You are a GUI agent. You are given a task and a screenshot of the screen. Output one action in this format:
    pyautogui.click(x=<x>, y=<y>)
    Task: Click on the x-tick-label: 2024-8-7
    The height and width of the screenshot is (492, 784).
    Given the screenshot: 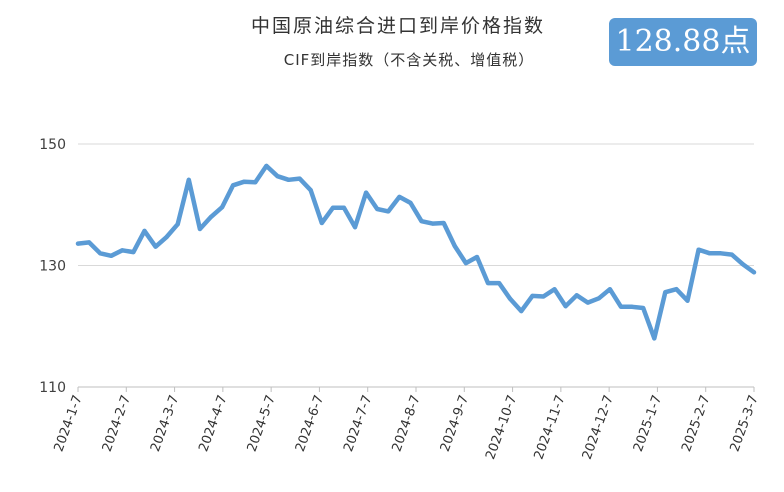 What is the action you would take?
    pyautogui.click(x=406, y=423)
    